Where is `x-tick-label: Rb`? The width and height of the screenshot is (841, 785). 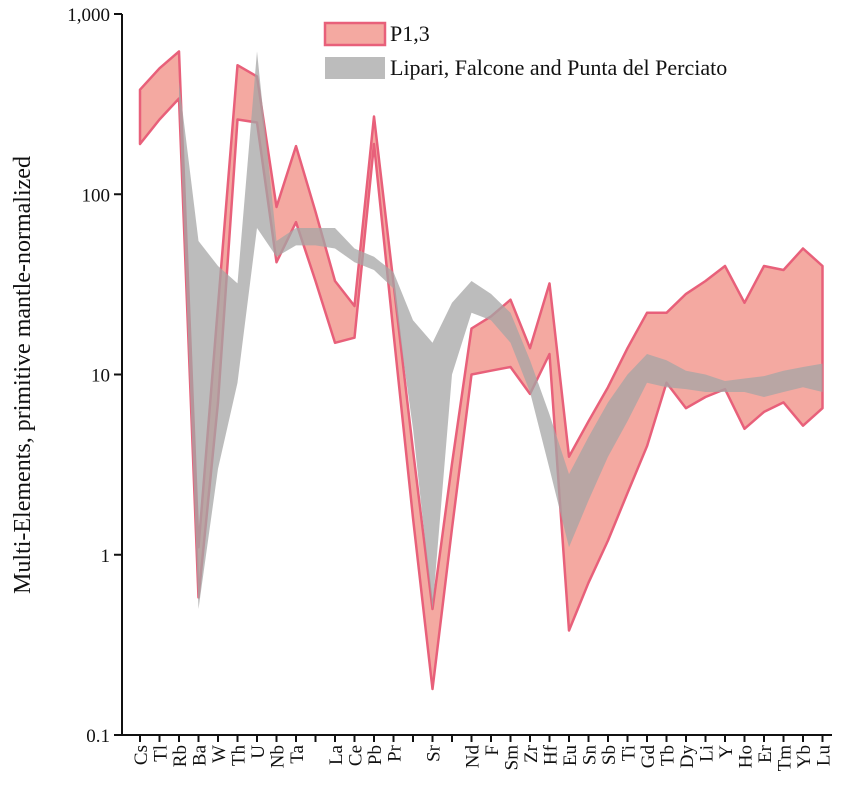 x-tick-label: Rb is located at coordinates (180, 756).